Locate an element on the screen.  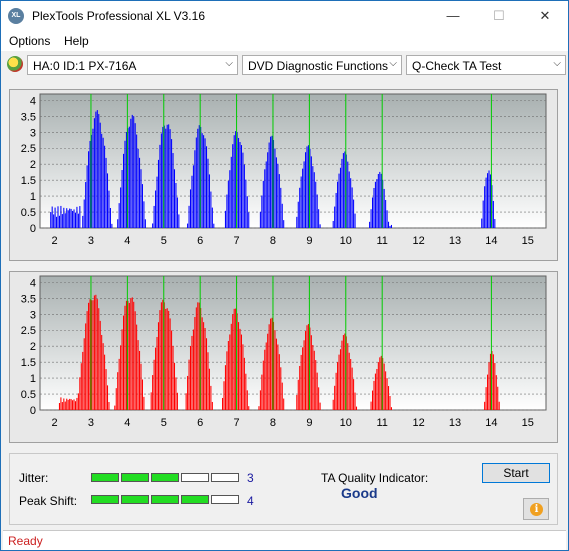
app-logo-icon: XL is located at coordinates (16, 16).